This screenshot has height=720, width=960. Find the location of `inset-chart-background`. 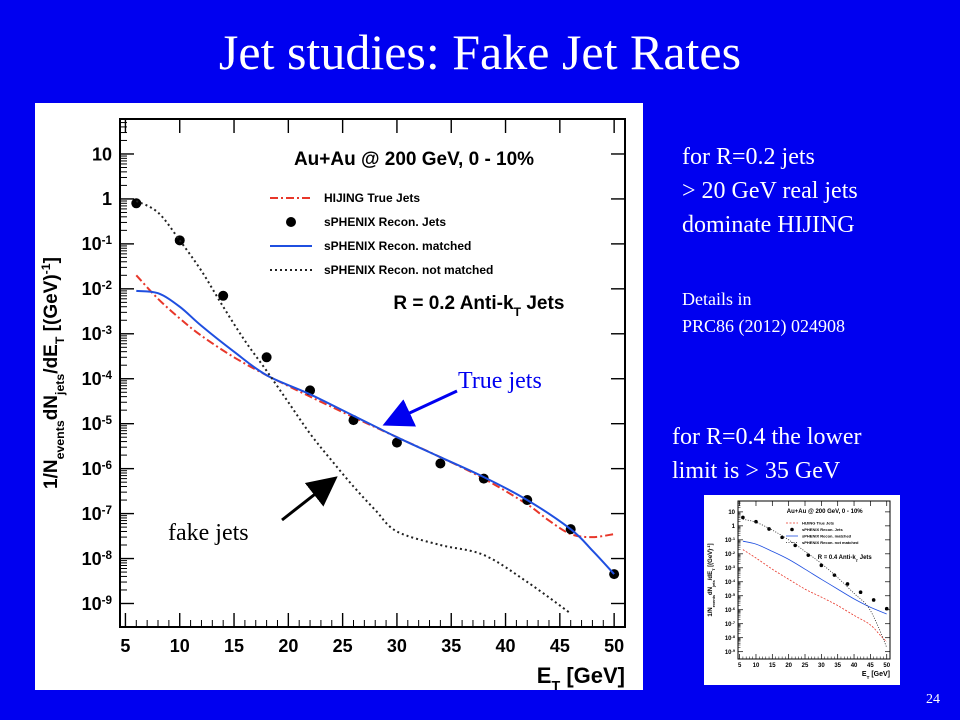

inset-chart-background is located at coordinates (802, 590).